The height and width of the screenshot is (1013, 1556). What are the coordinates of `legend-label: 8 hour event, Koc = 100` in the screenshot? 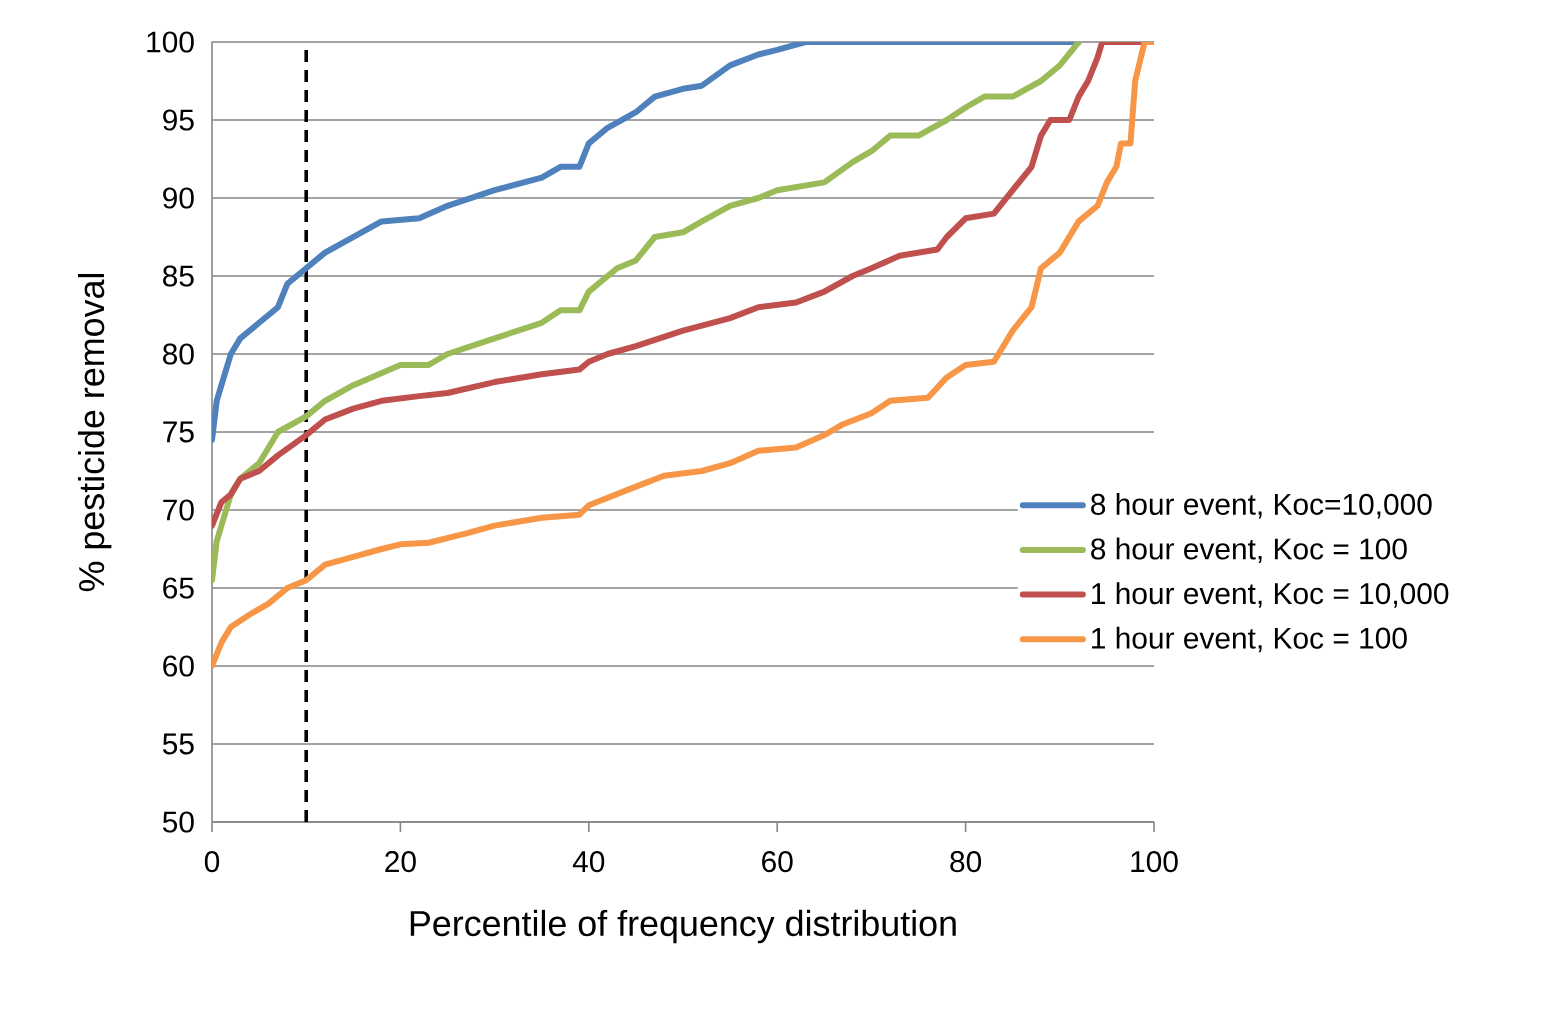 It's located at (1249, 550).